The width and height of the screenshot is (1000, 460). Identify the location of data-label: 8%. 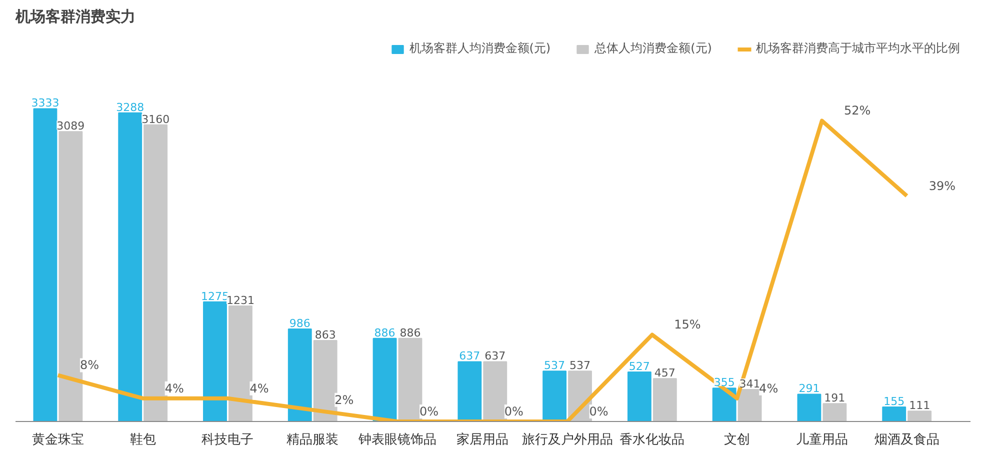
(89, 365).